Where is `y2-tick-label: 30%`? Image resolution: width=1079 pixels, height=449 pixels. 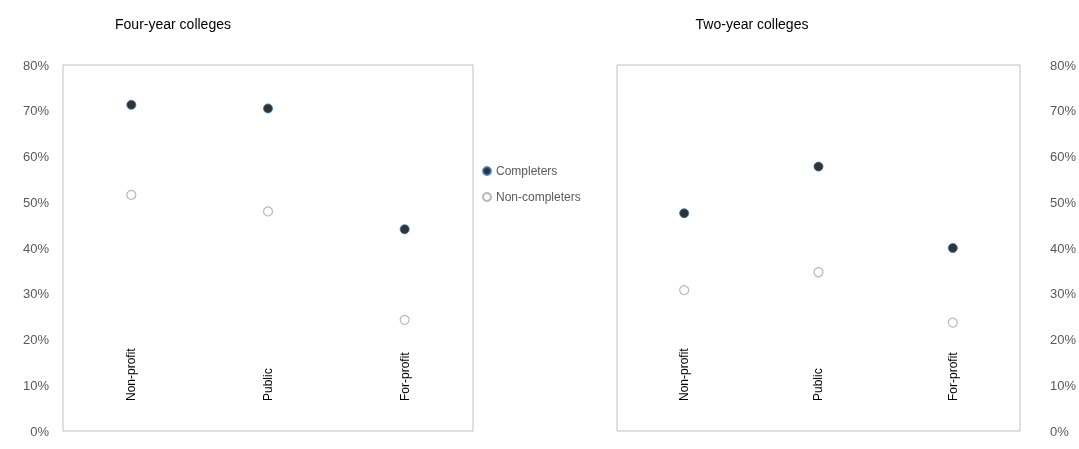 y2-tick-label: 30% is located at coordinates (1063, 294).